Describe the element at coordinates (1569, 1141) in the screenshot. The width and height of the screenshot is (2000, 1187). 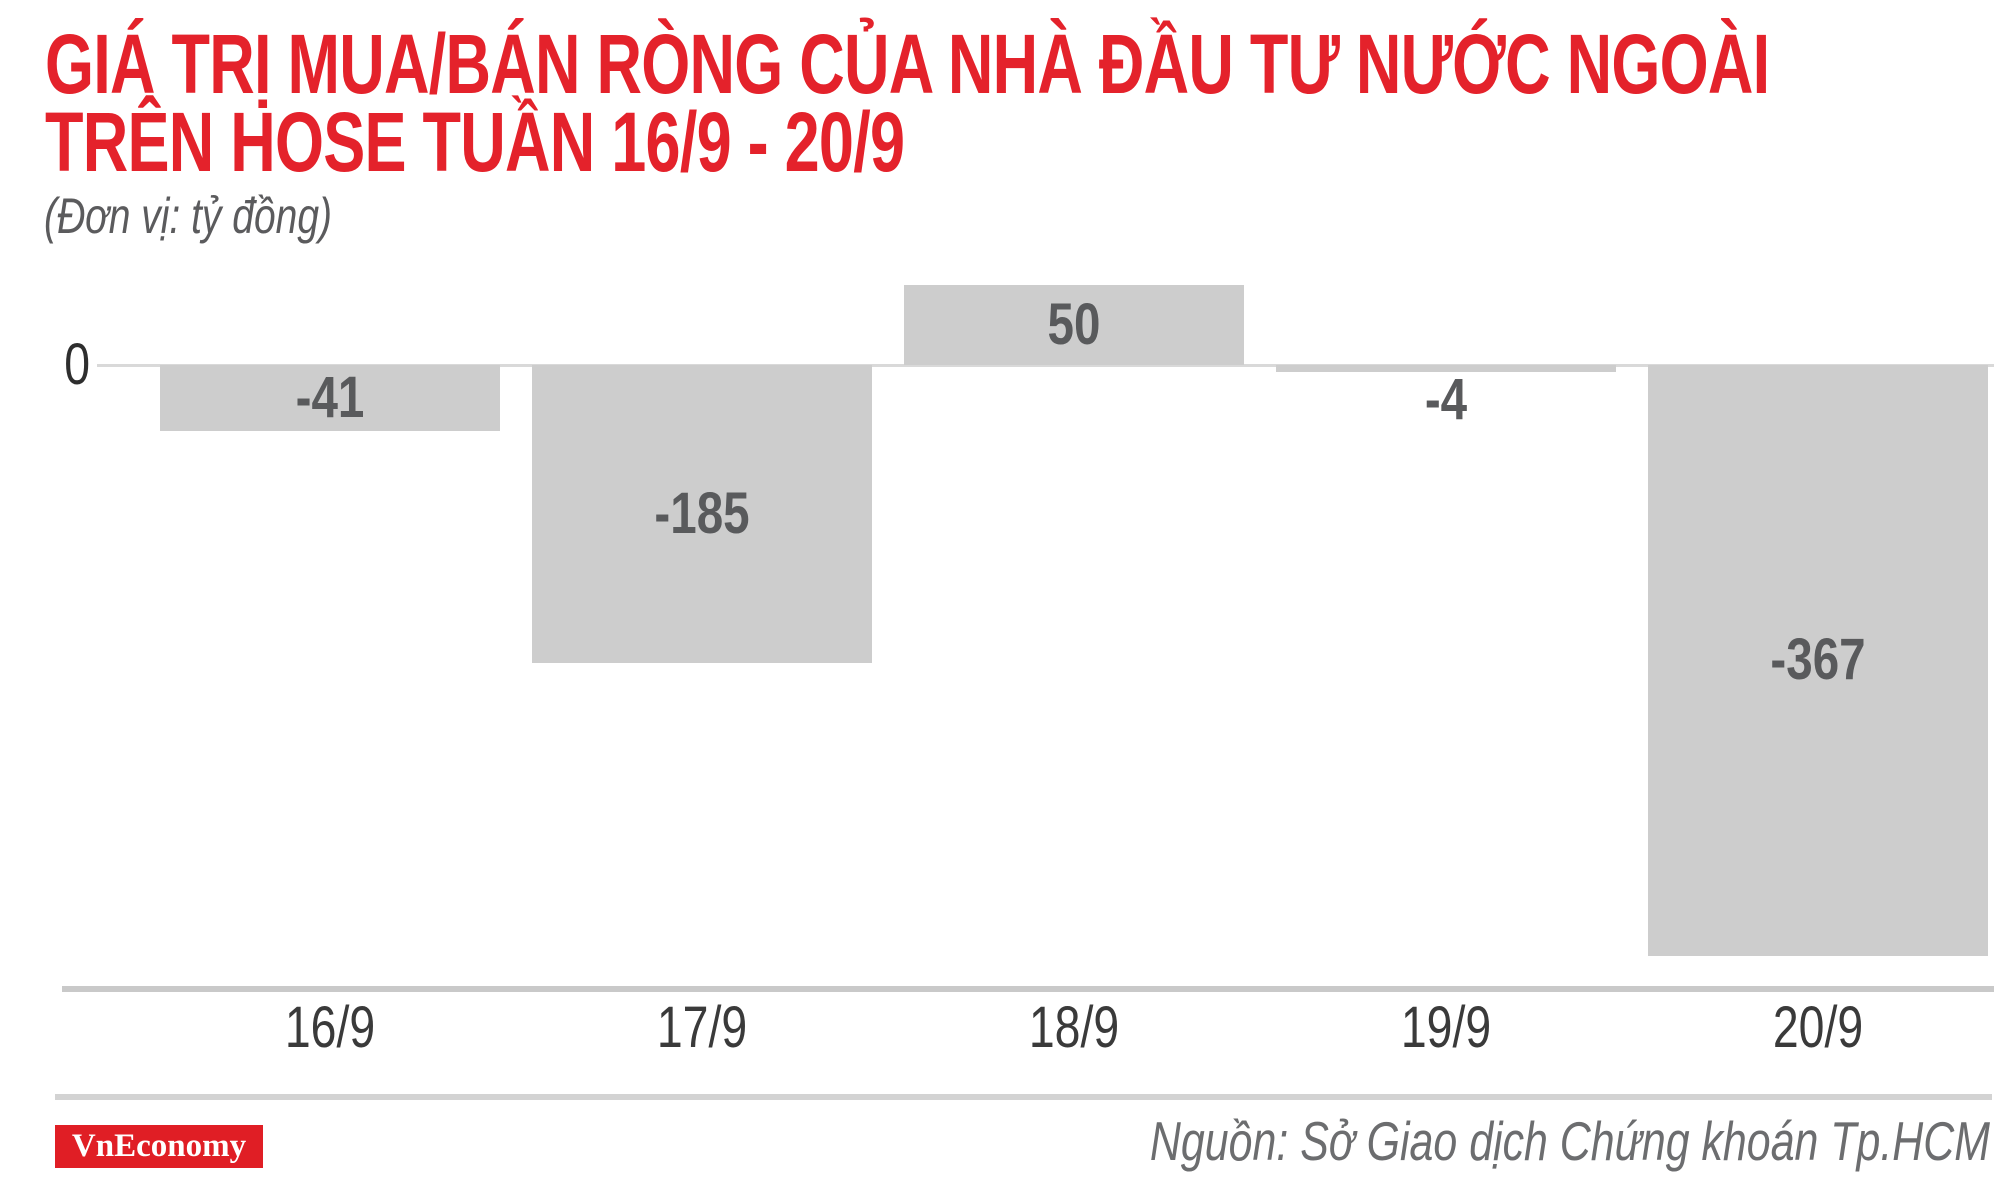
I see `source-attribution: Nguồn: Sở Giao dịch Chứng khoán Tp.HCM` at that location.